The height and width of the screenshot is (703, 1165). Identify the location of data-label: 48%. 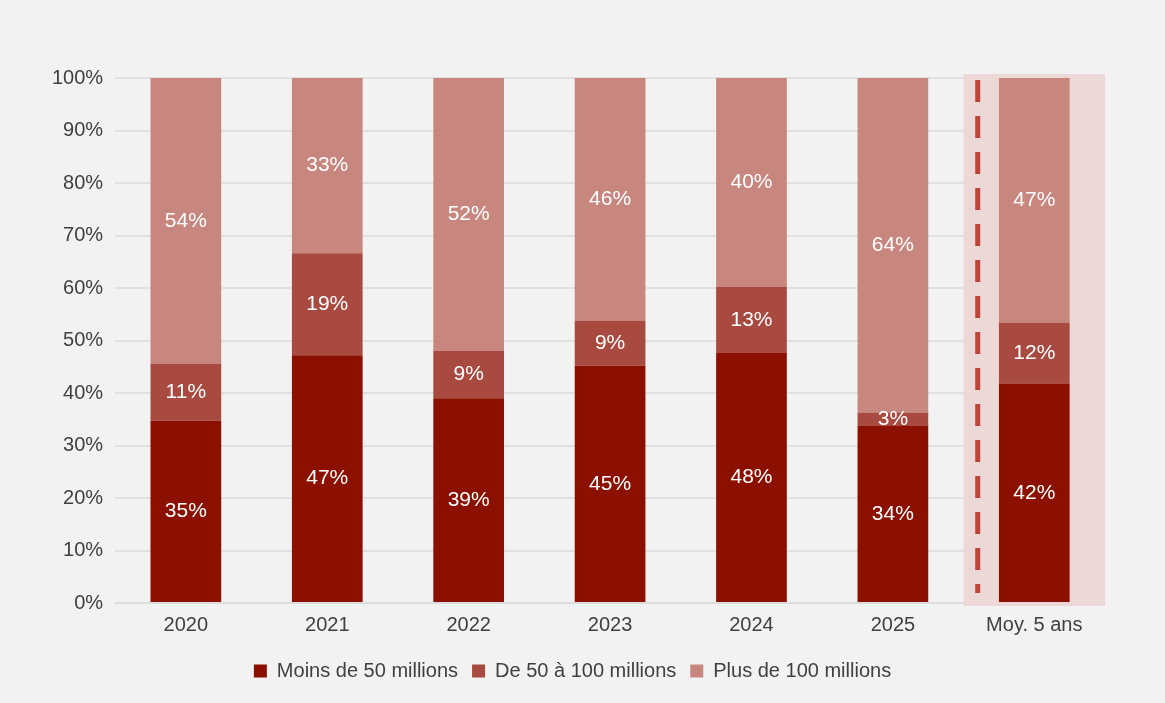
(751, 476).